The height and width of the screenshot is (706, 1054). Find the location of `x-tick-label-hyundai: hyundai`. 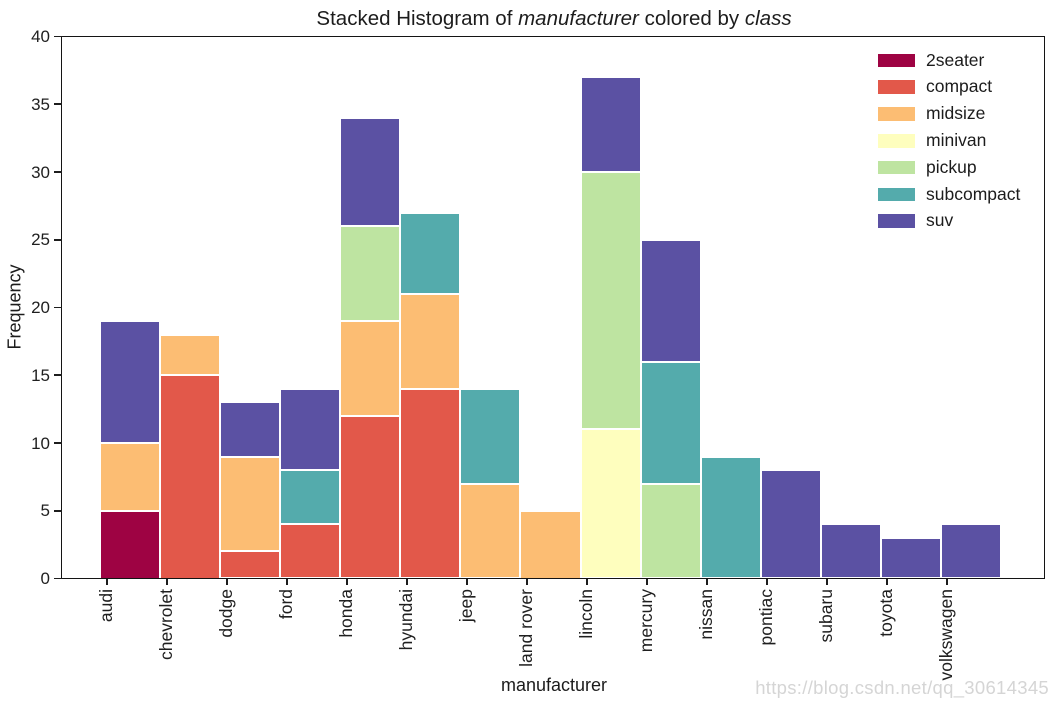

x-tick-label-hyundai: hyundai is located at coordinates (406, 620).